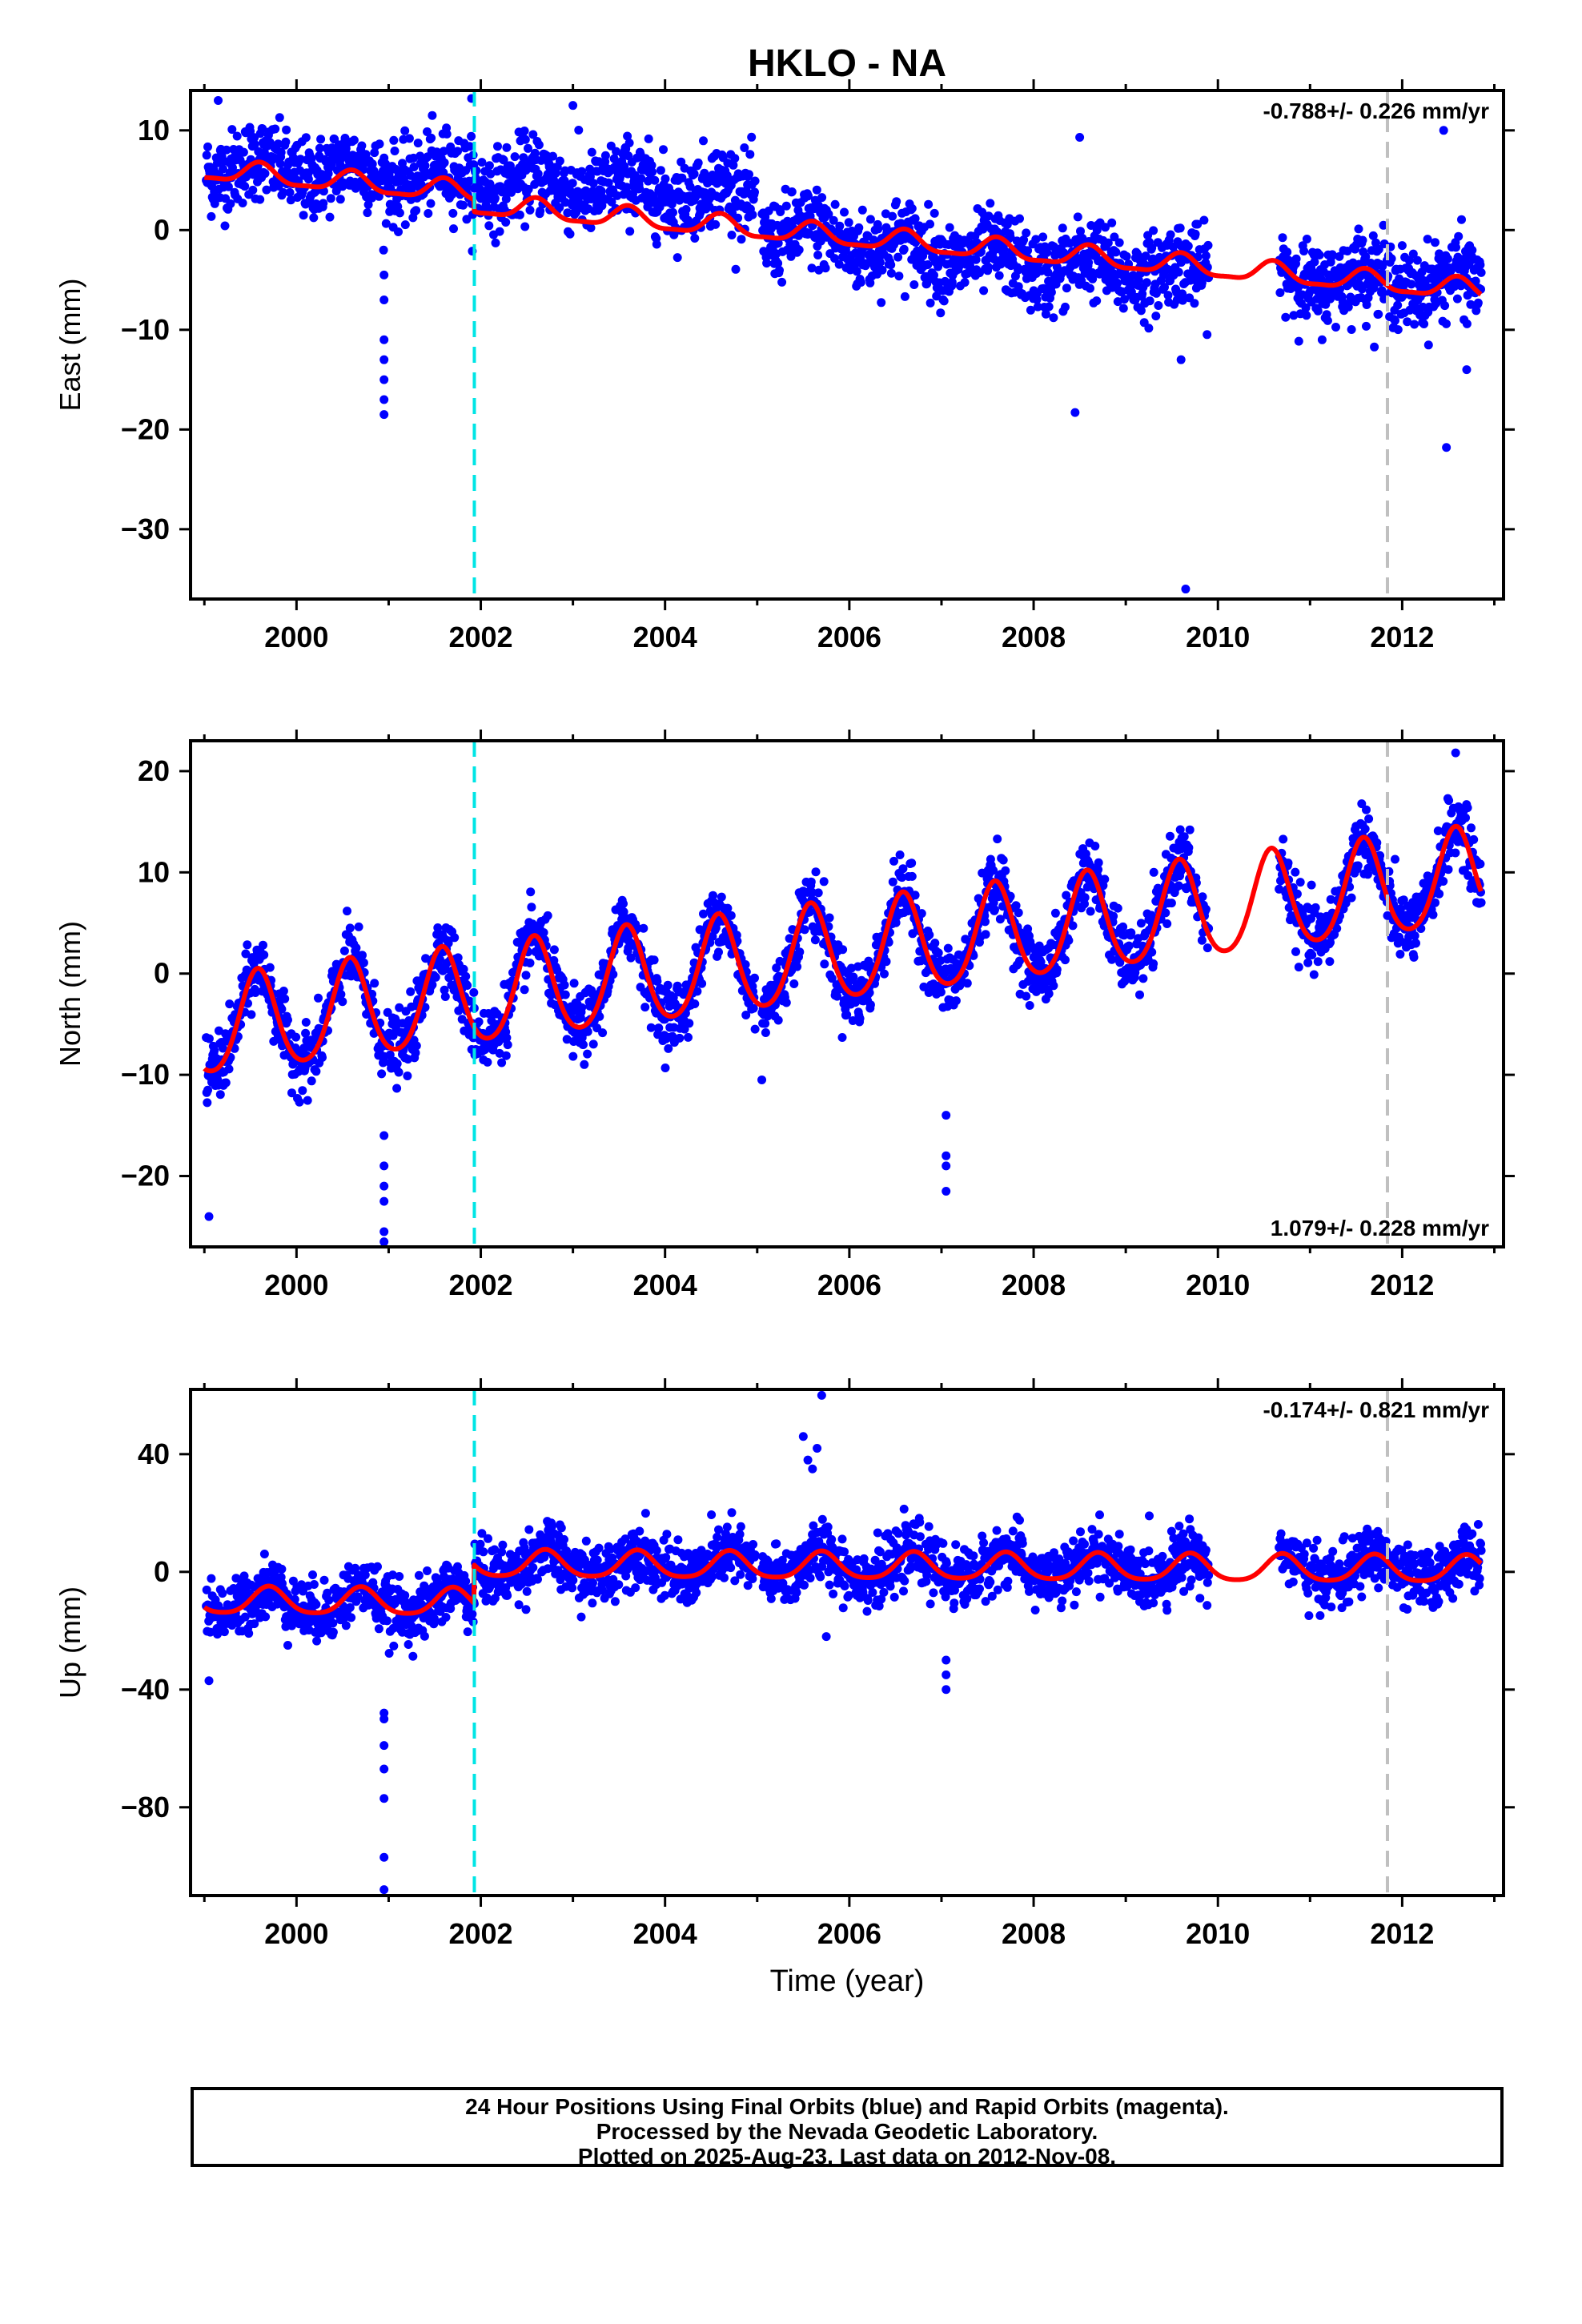 This screenshot has height=2324, width=1582. What do you see at coordinates (849, 1285) in the screenshot?
I see `north-x-tick-label: 2006` at bounding box center [849, 1285].